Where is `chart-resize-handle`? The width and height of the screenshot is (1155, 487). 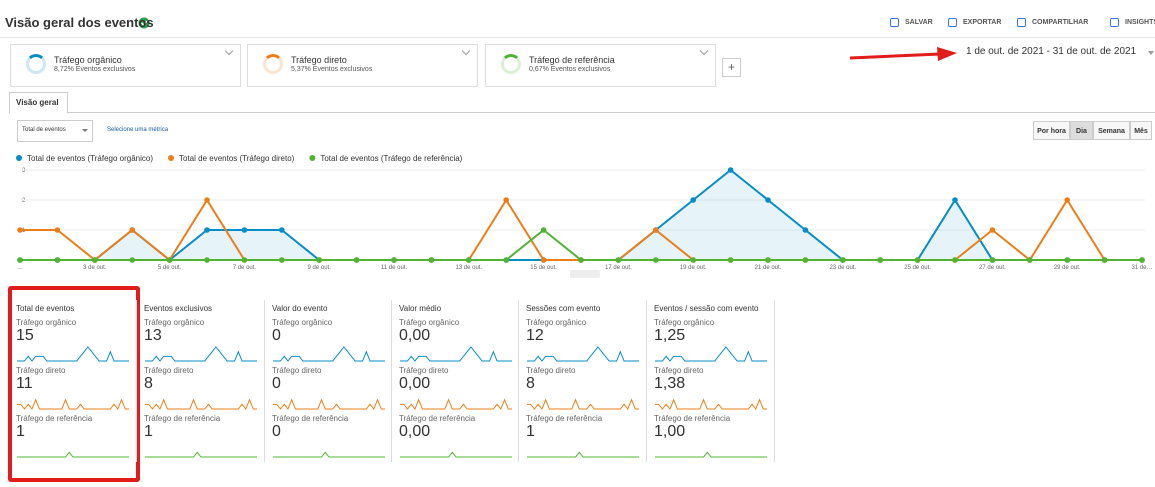 chart-resize-handle is located at coordinates (585, 274).